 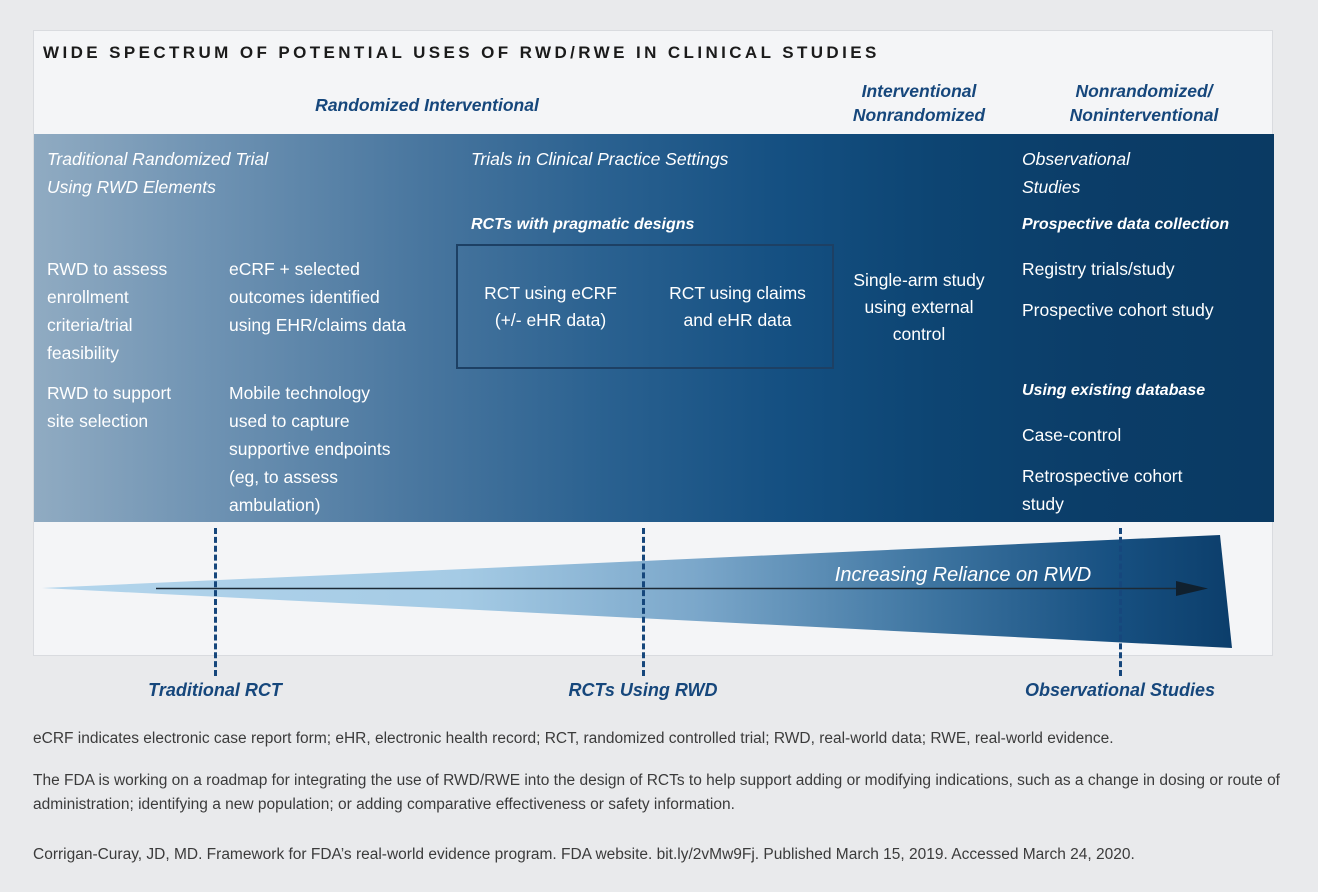 What do you see at coordinates (1118, 310) in the screenshot?
I see `prospective-cohort-item: Prospective cohort study` at bounding box center [1118, 310].